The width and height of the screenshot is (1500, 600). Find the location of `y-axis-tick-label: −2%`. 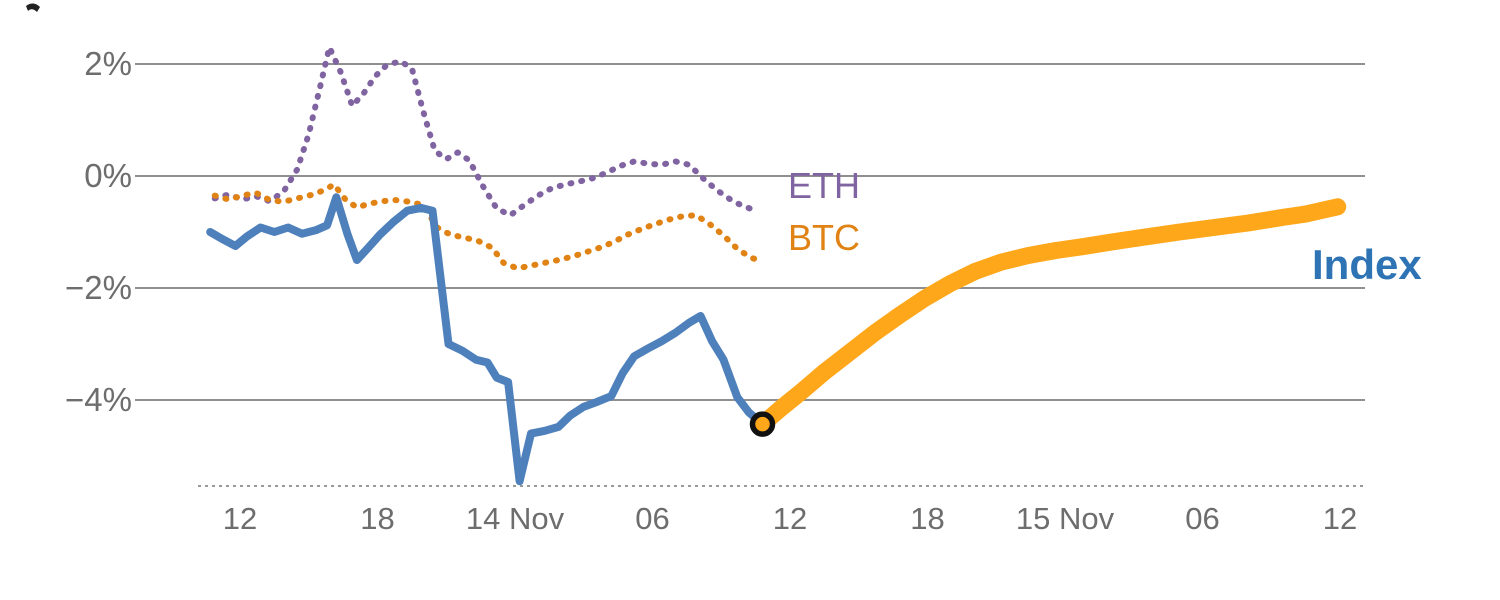

y-axis-tick-label: −2% is located at coordinates (98, 287).